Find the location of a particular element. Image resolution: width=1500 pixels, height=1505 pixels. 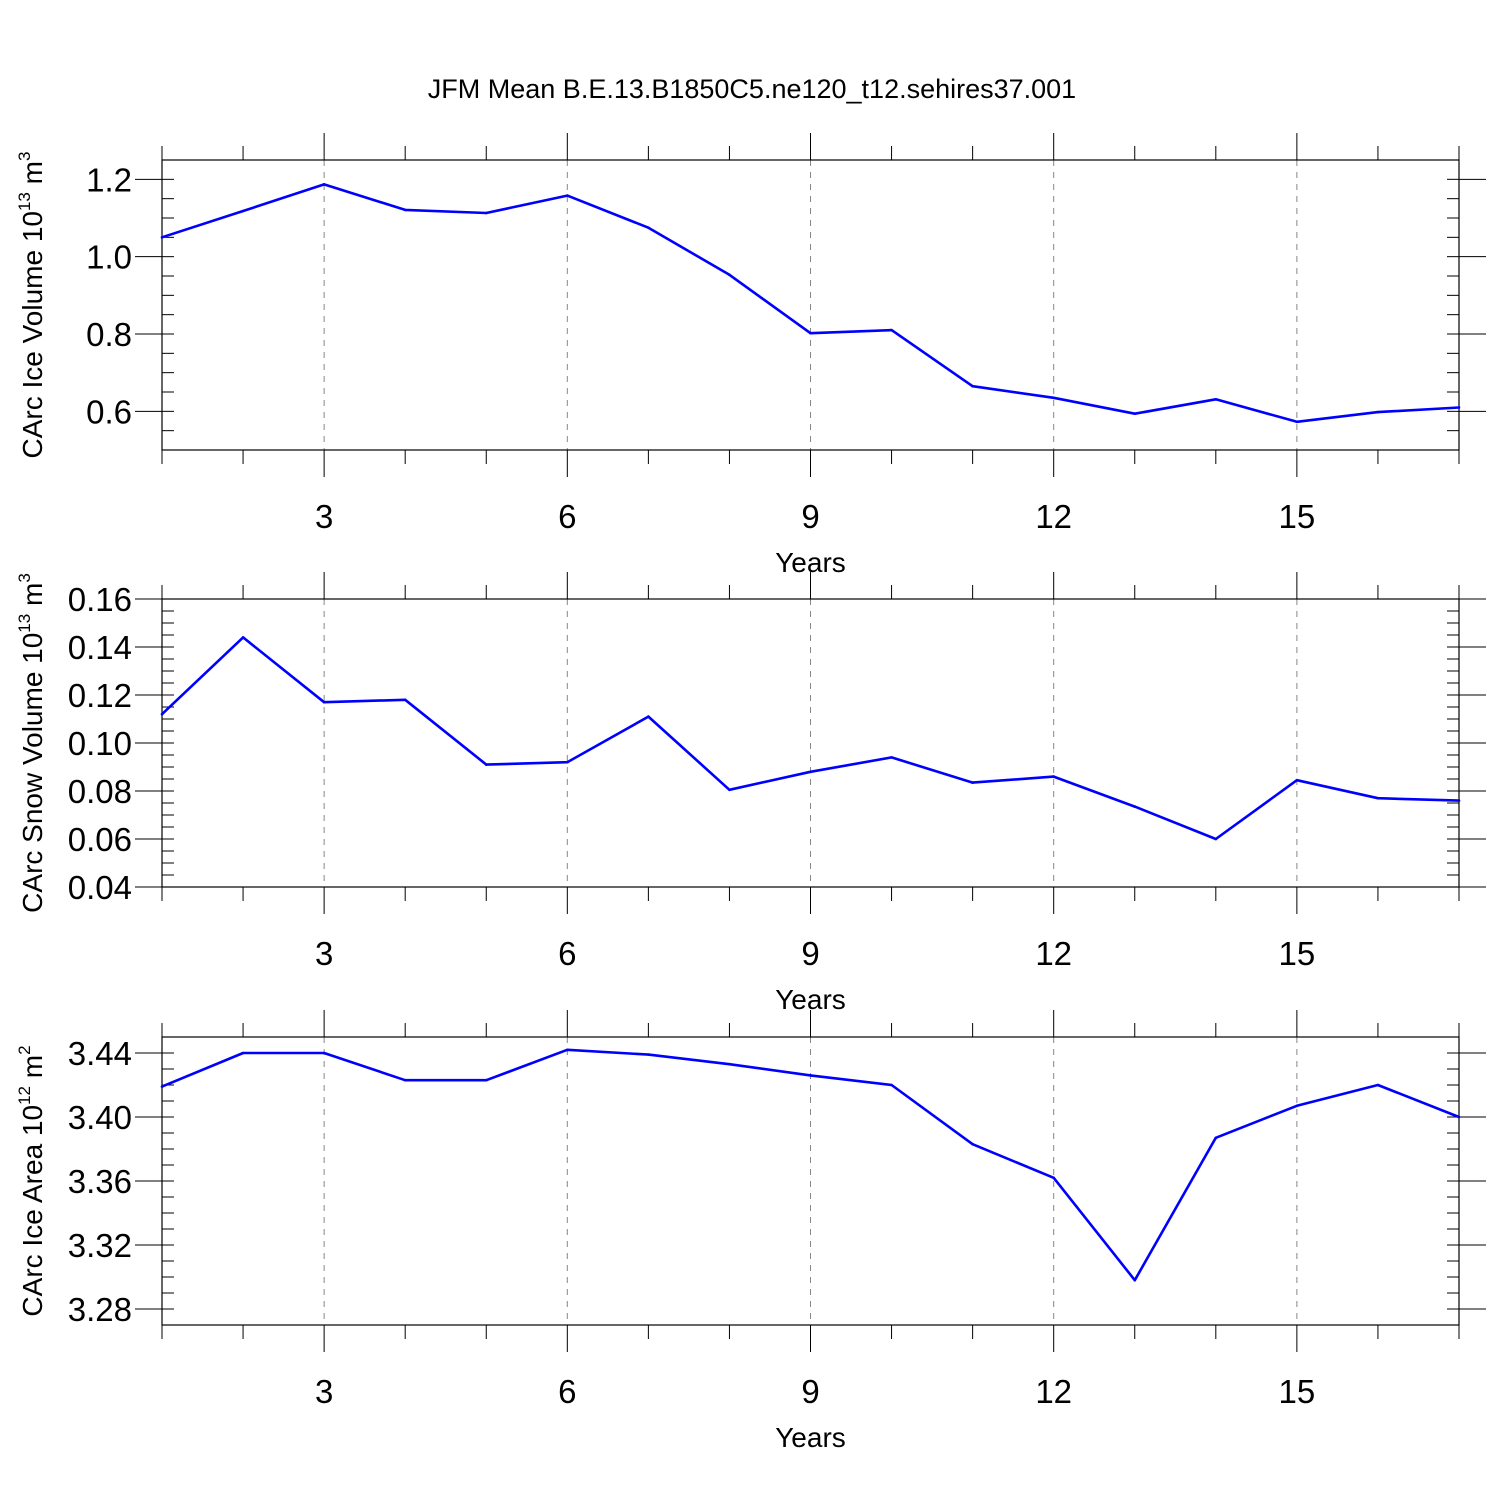

y-tick-label: 3.40 is located at coordinates (100, 1117).